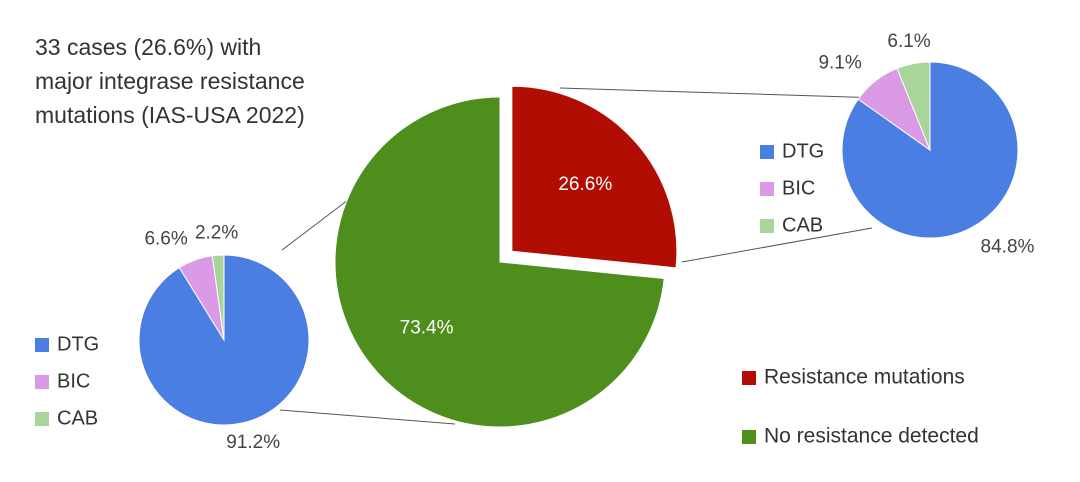  Describe the element at coordinates (1008, 247) in the screenshot. I see `value-label: 84.8%` at that location.